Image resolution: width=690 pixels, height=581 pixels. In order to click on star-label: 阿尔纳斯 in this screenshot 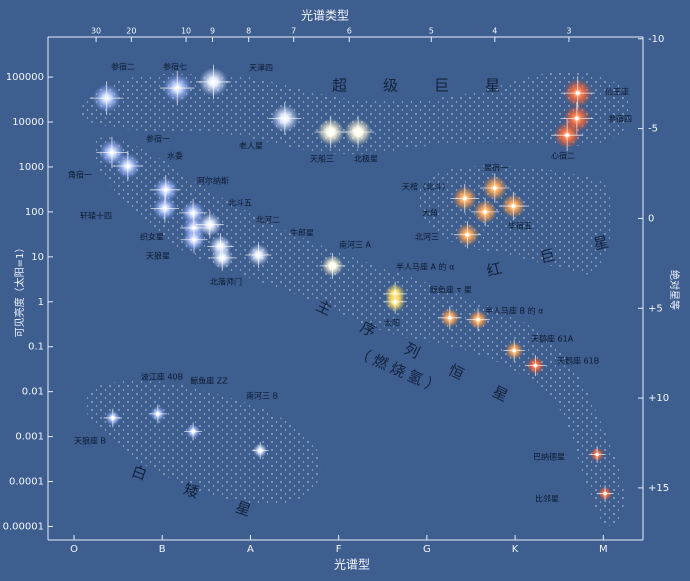, I will do `click(213, 181)`.